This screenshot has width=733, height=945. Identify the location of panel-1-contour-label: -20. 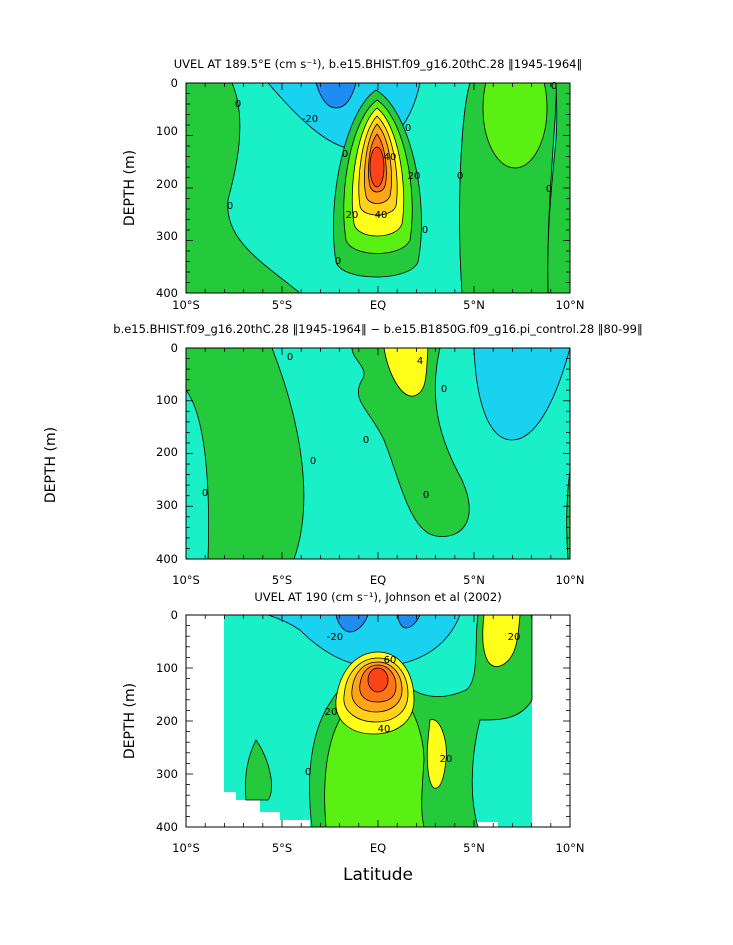
(310, 119).